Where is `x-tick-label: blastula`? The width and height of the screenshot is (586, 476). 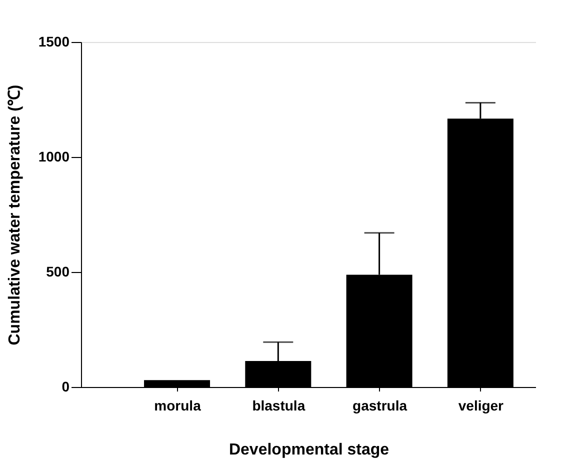 x-tick-label: blastula is located at coordinates (279, 406).